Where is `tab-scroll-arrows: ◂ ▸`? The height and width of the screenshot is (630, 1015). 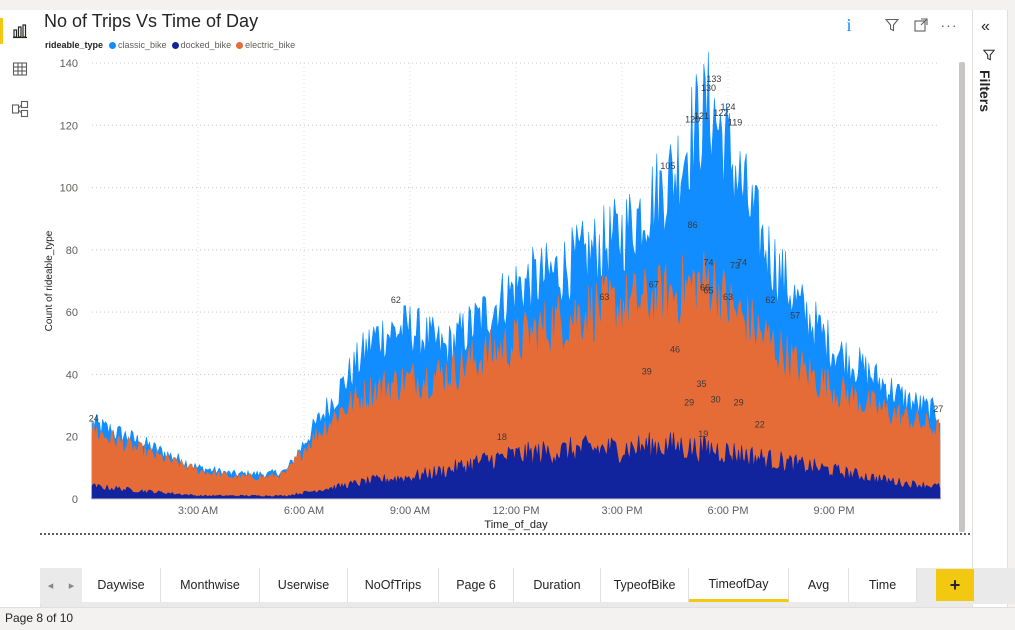 tab-scroll-arrows: ◂ ▸ is located at coordinates (61, 585).